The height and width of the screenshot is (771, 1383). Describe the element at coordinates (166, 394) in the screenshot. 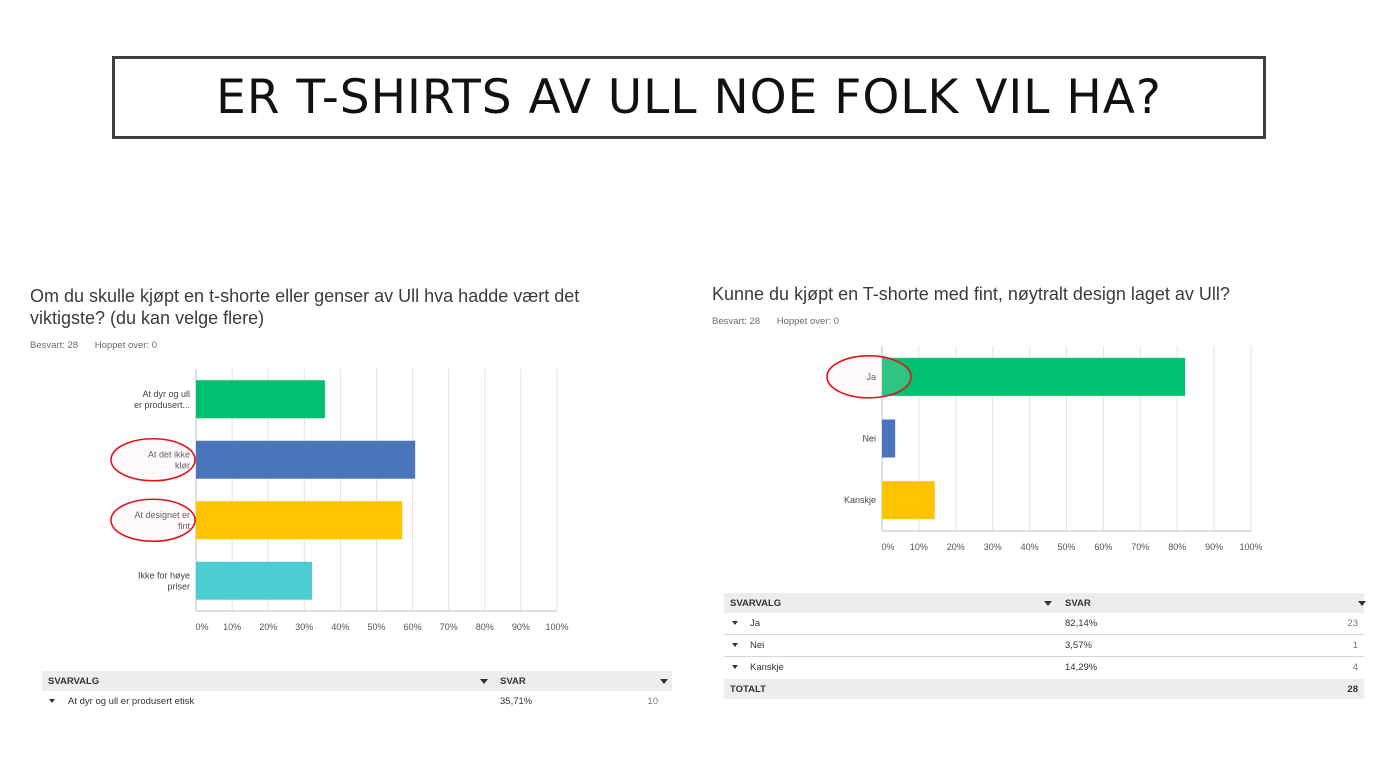

I see `category-label: At dyr og ull` at that location.